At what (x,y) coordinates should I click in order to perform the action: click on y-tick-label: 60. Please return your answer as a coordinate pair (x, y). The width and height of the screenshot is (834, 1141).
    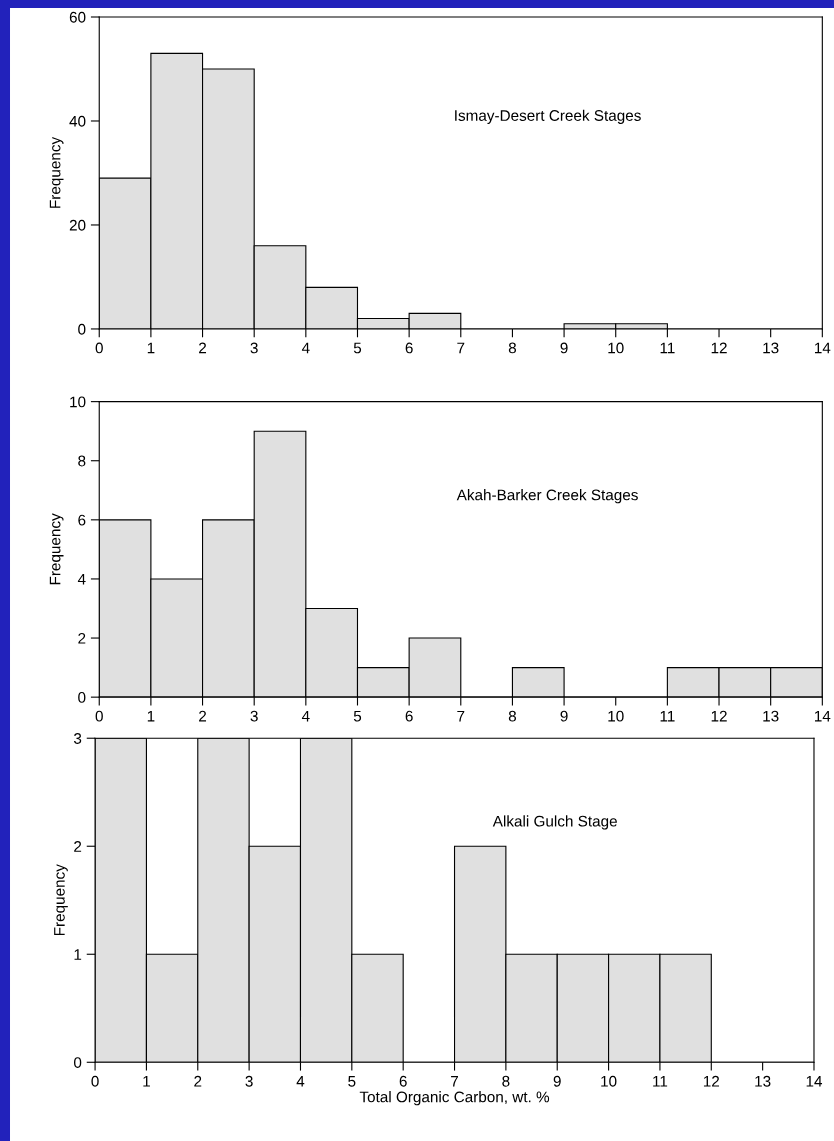
    Looking at the image, I should click on (77, 17).